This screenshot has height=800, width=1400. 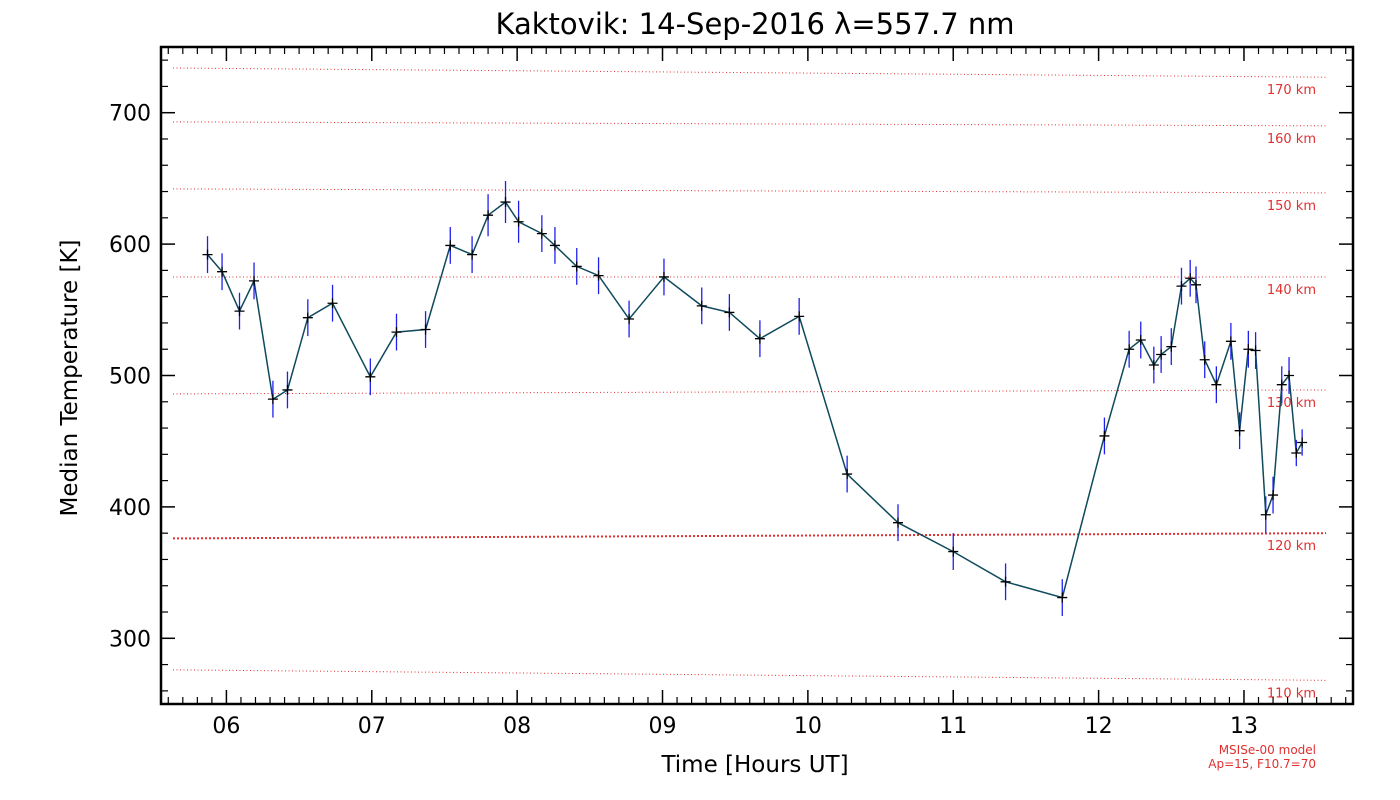 What do you see at coordinates (226, 726) in the screenshot?
I see `x-tick-label: 06` at bounding box center [226, 726].